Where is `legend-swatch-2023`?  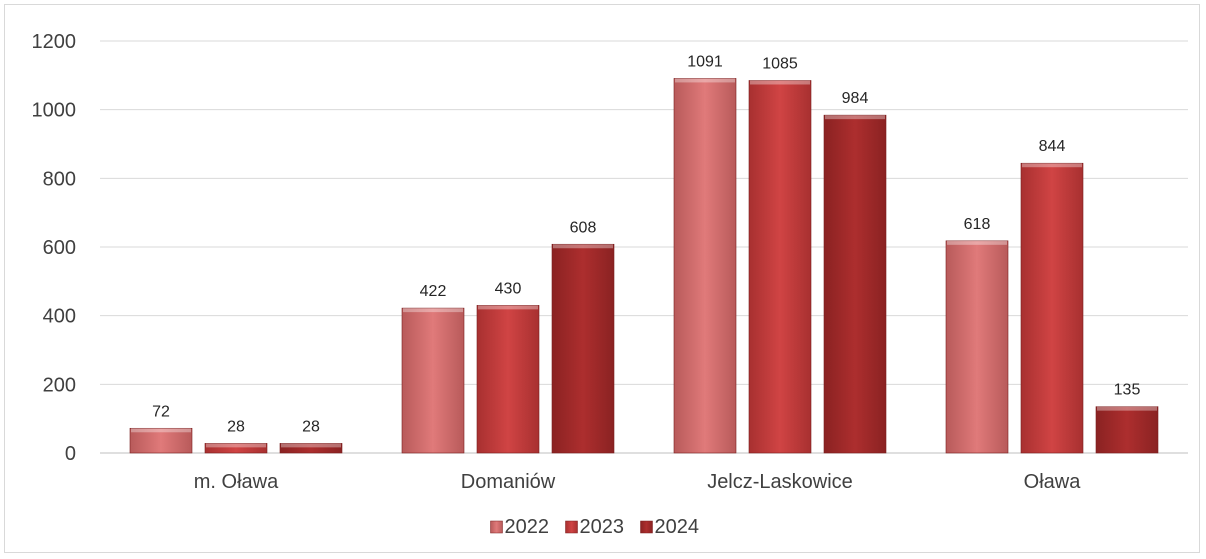
legend-swatch-2023 is located at coordinates (571, 527).